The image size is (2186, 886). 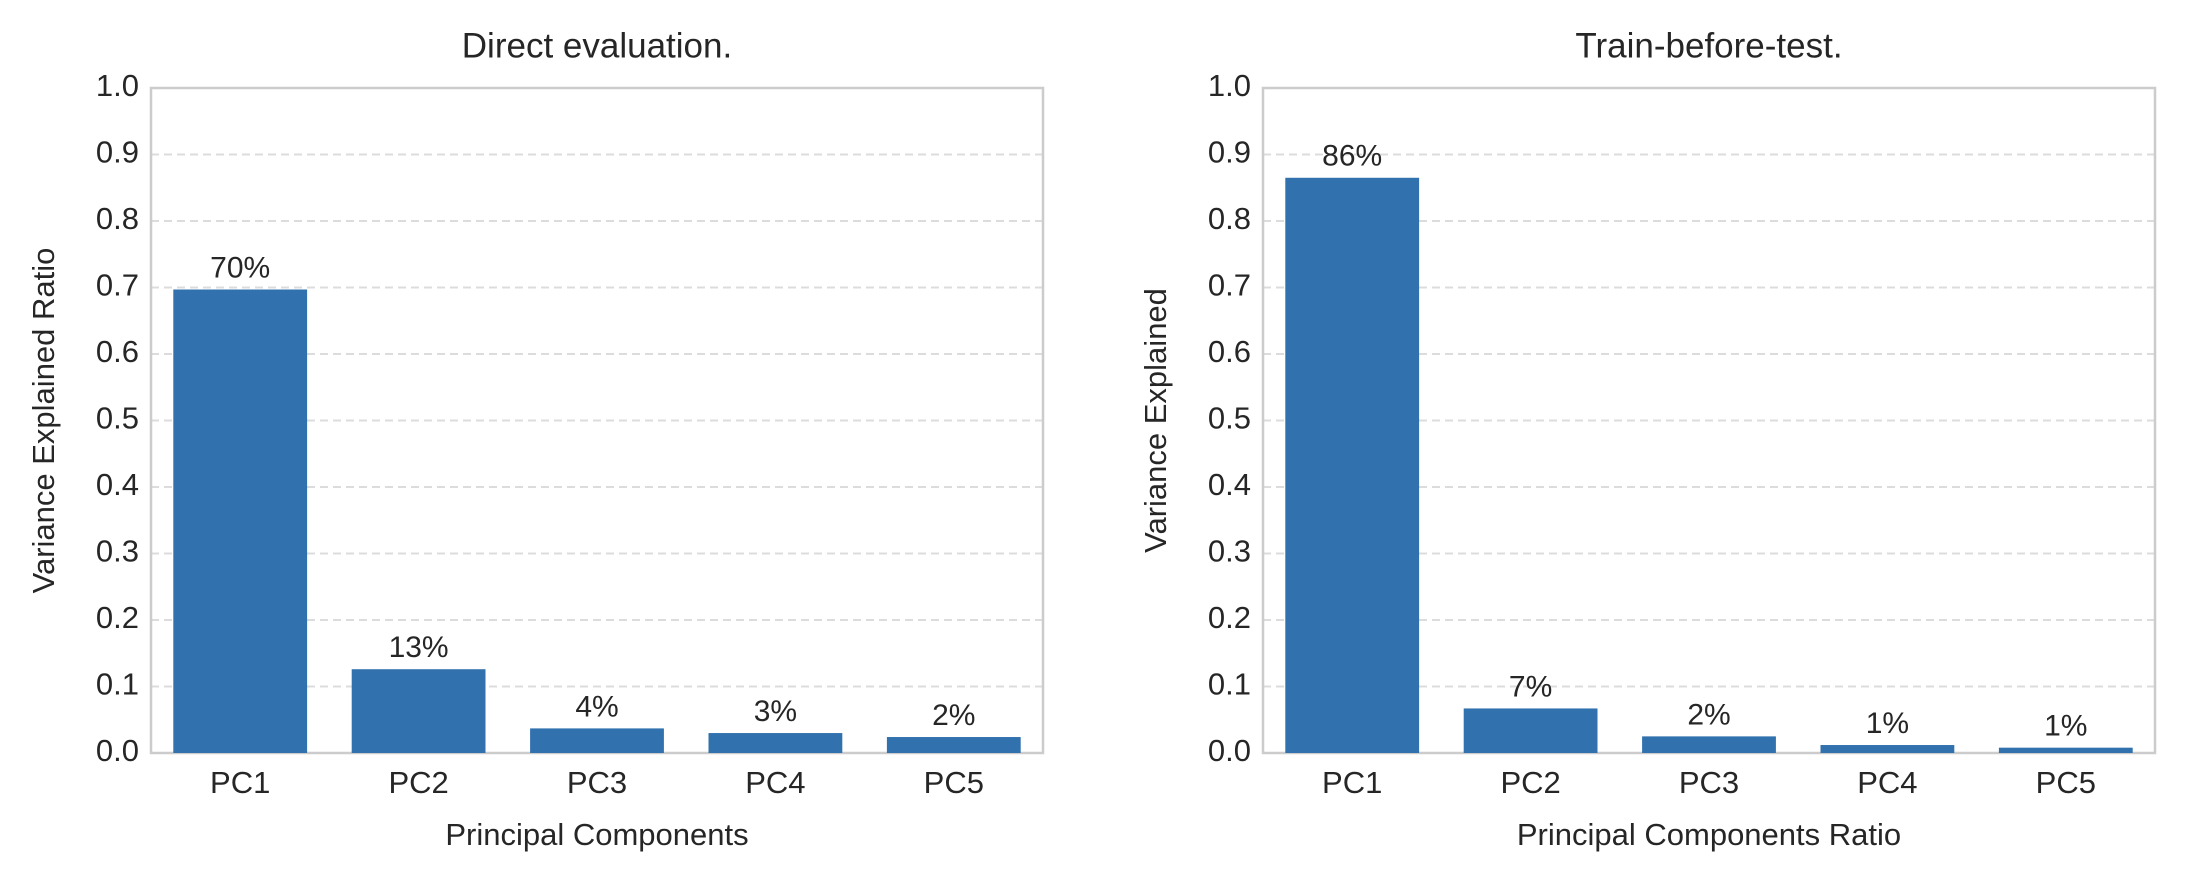 What do you see at coordinates (1530, 686) in the screenshot?
I see `value-label: 7%` at bounding box center [1530, 686].